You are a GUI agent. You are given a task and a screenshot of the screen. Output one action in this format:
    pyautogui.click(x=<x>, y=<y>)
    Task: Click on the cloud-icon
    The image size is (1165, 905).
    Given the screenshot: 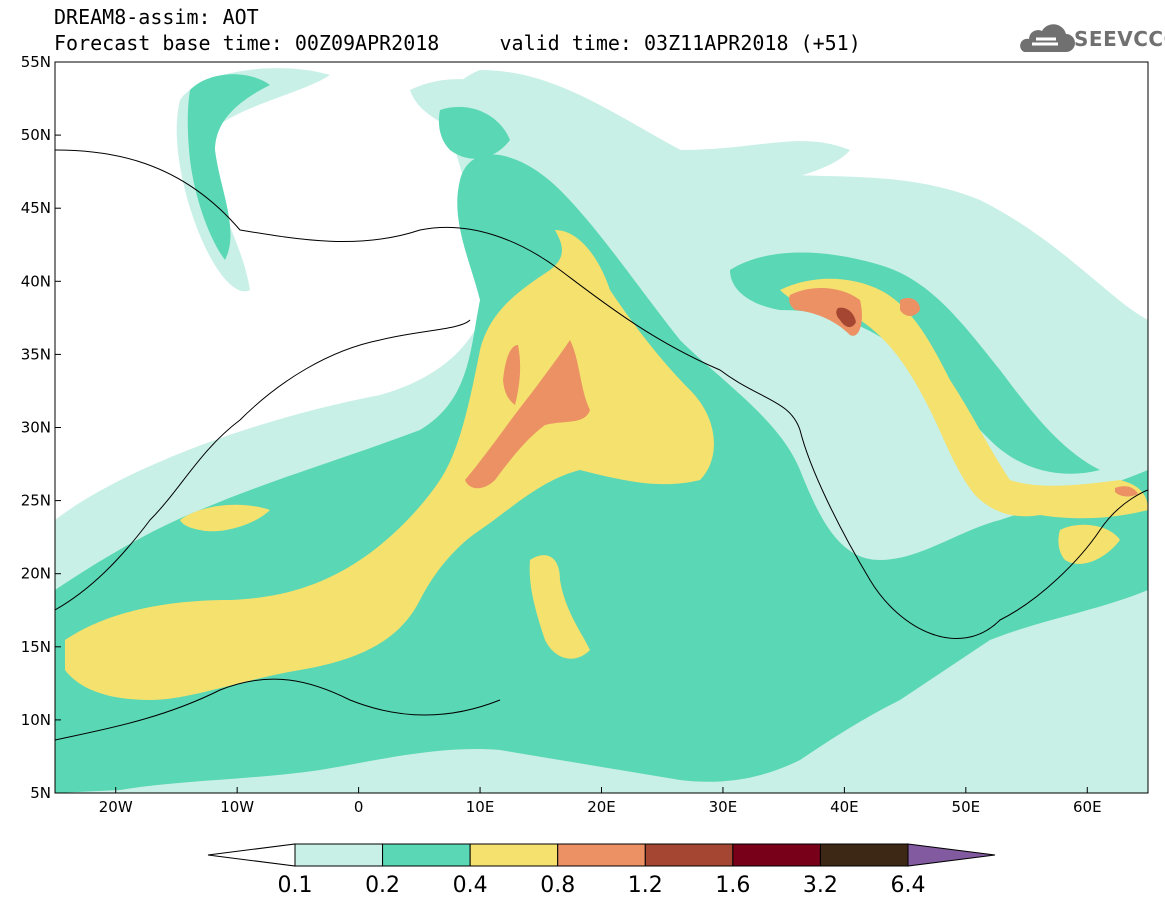 What is the action you would take?
    pyautogui.click(x=1047, y=38)
    